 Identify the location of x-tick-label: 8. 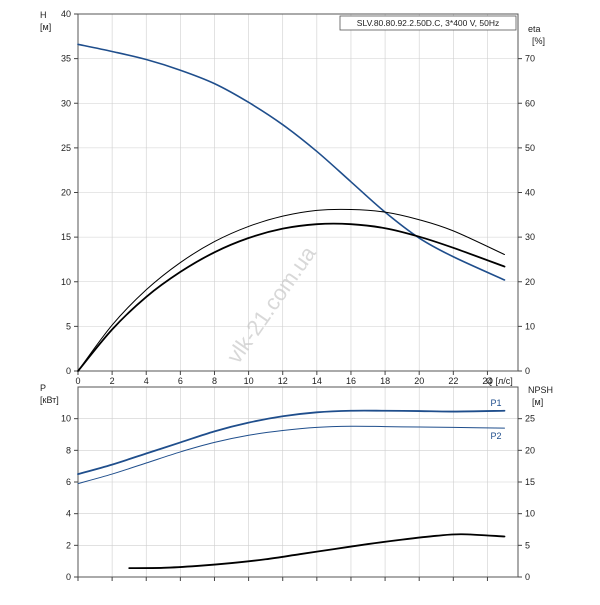
(214, 381).